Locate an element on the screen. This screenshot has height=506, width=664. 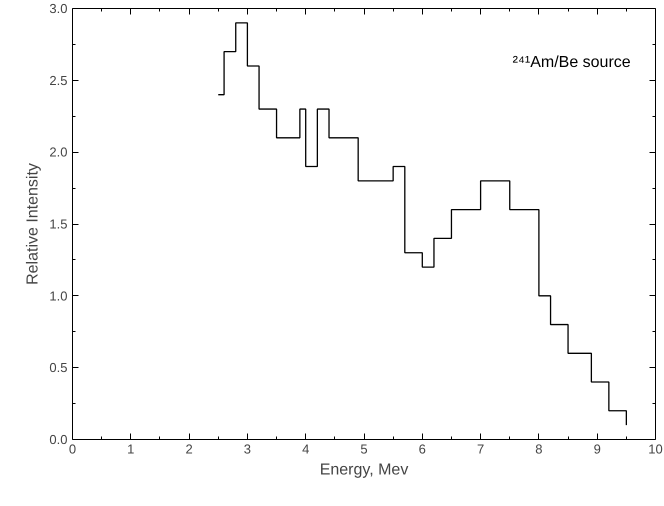
x-tick-label: 10 is located at coordinates (655, 449).